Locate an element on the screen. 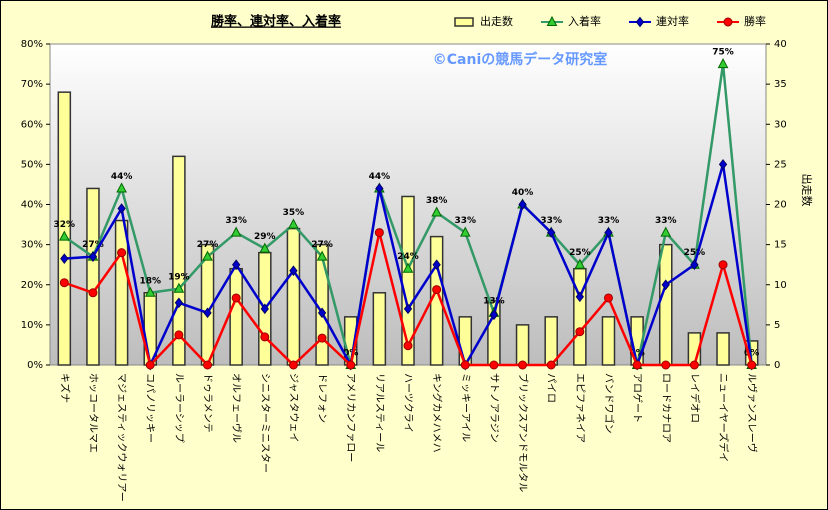 The width and height of the screenshot is (828, 510). y2-tick-label: 0 is located at coordinates (777, 365).